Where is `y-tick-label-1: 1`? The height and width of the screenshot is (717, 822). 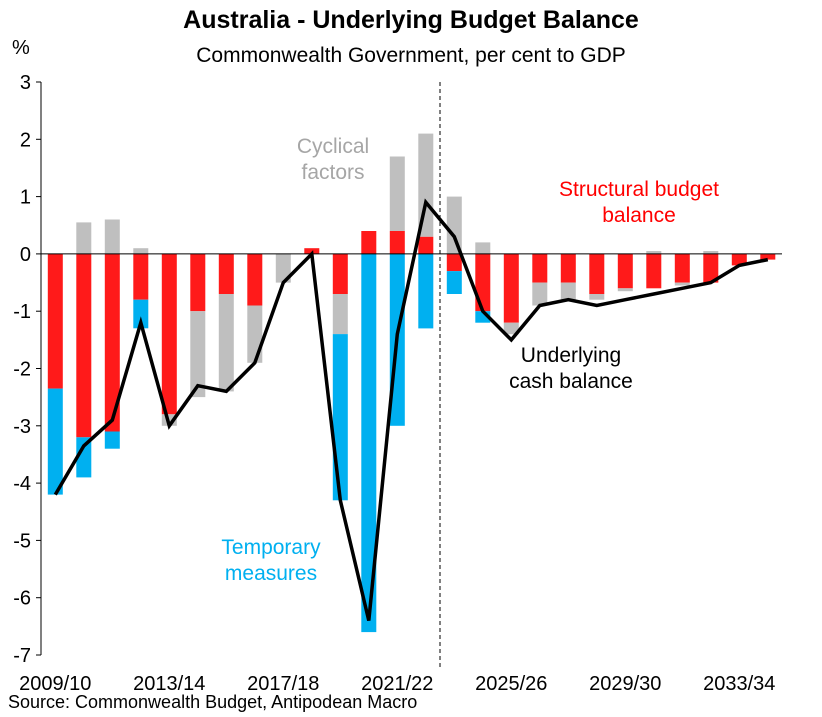
y-tick-label-1: 1 is located at coordinates (25, 198).